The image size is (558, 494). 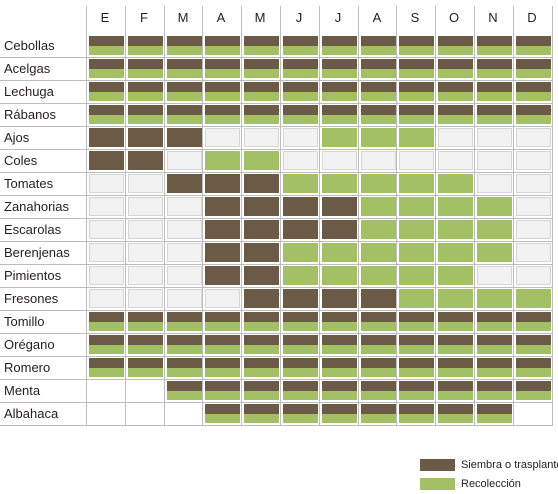 What do you see at coordinates (27, 367) in the screenshot?
I see `crop-label: Romero` at bounding box center [27, 367].